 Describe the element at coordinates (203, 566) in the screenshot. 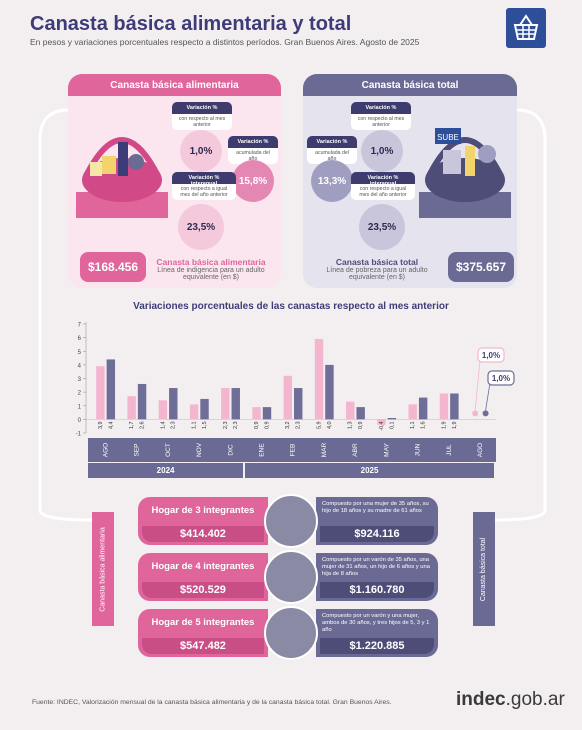

I see `hogar-name: Hogar de 4 integrantes` at that location.